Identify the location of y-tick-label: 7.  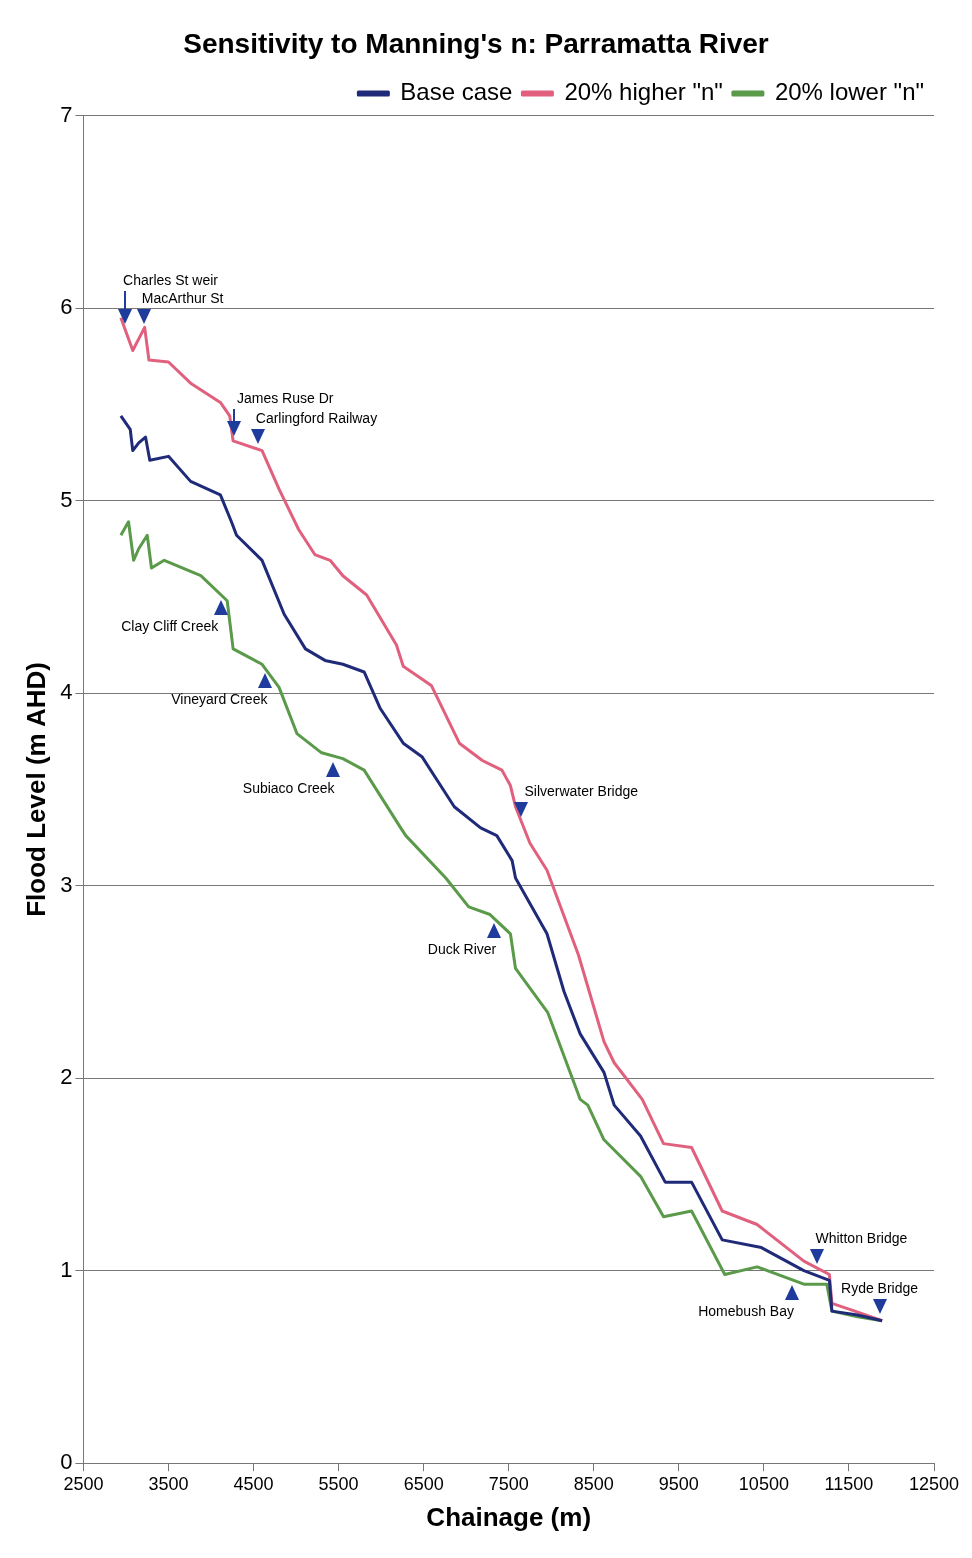
(66, 114).